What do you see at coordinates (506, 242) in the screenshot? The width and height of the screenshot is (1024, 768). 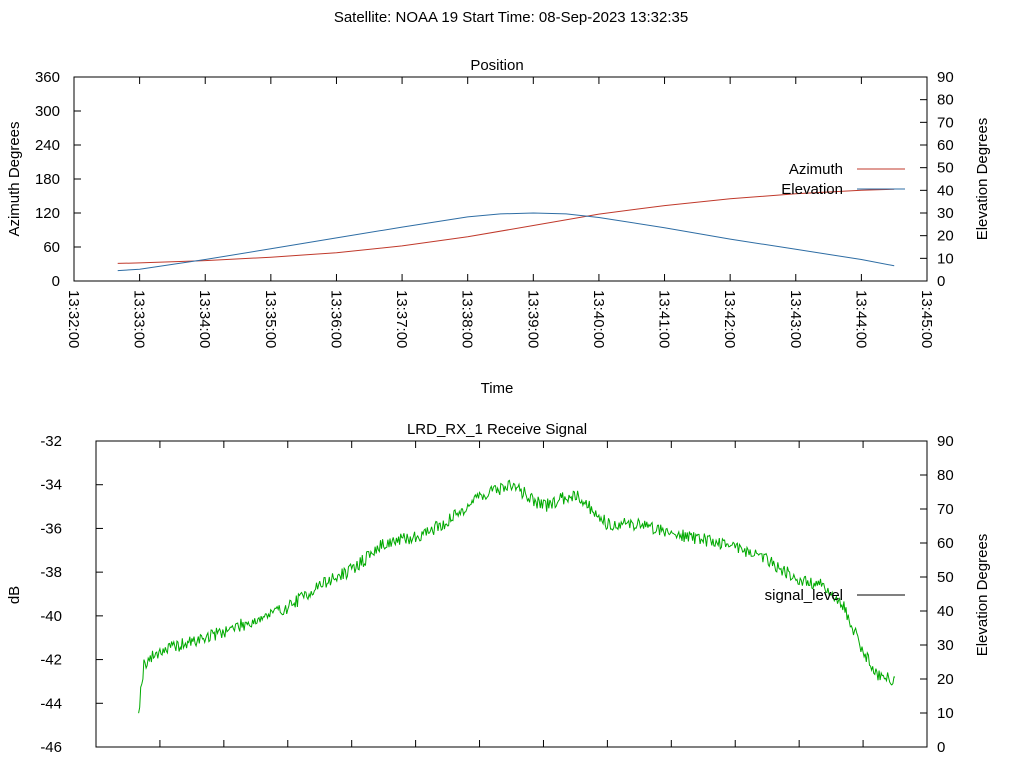 I see `series-elevation-line` at bounding box center [506, 242].